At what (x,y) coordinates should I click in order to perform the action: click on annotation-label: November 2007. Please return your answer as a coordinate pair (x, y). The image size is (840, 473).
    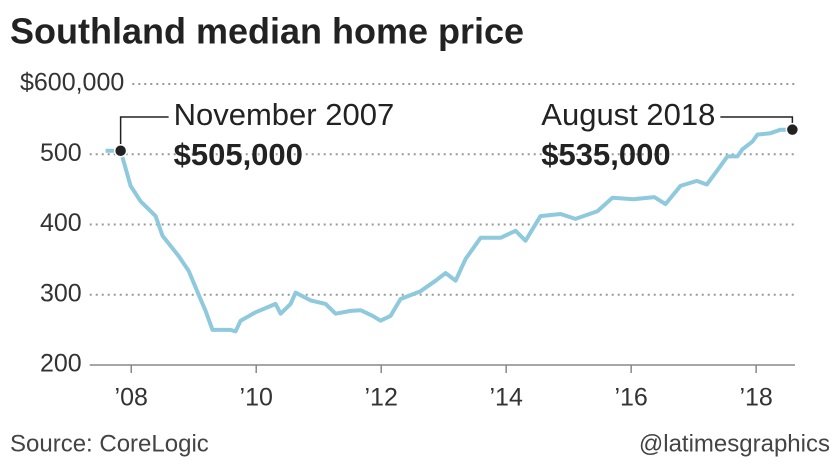
    Looking at the image, I should click on (284, 114).